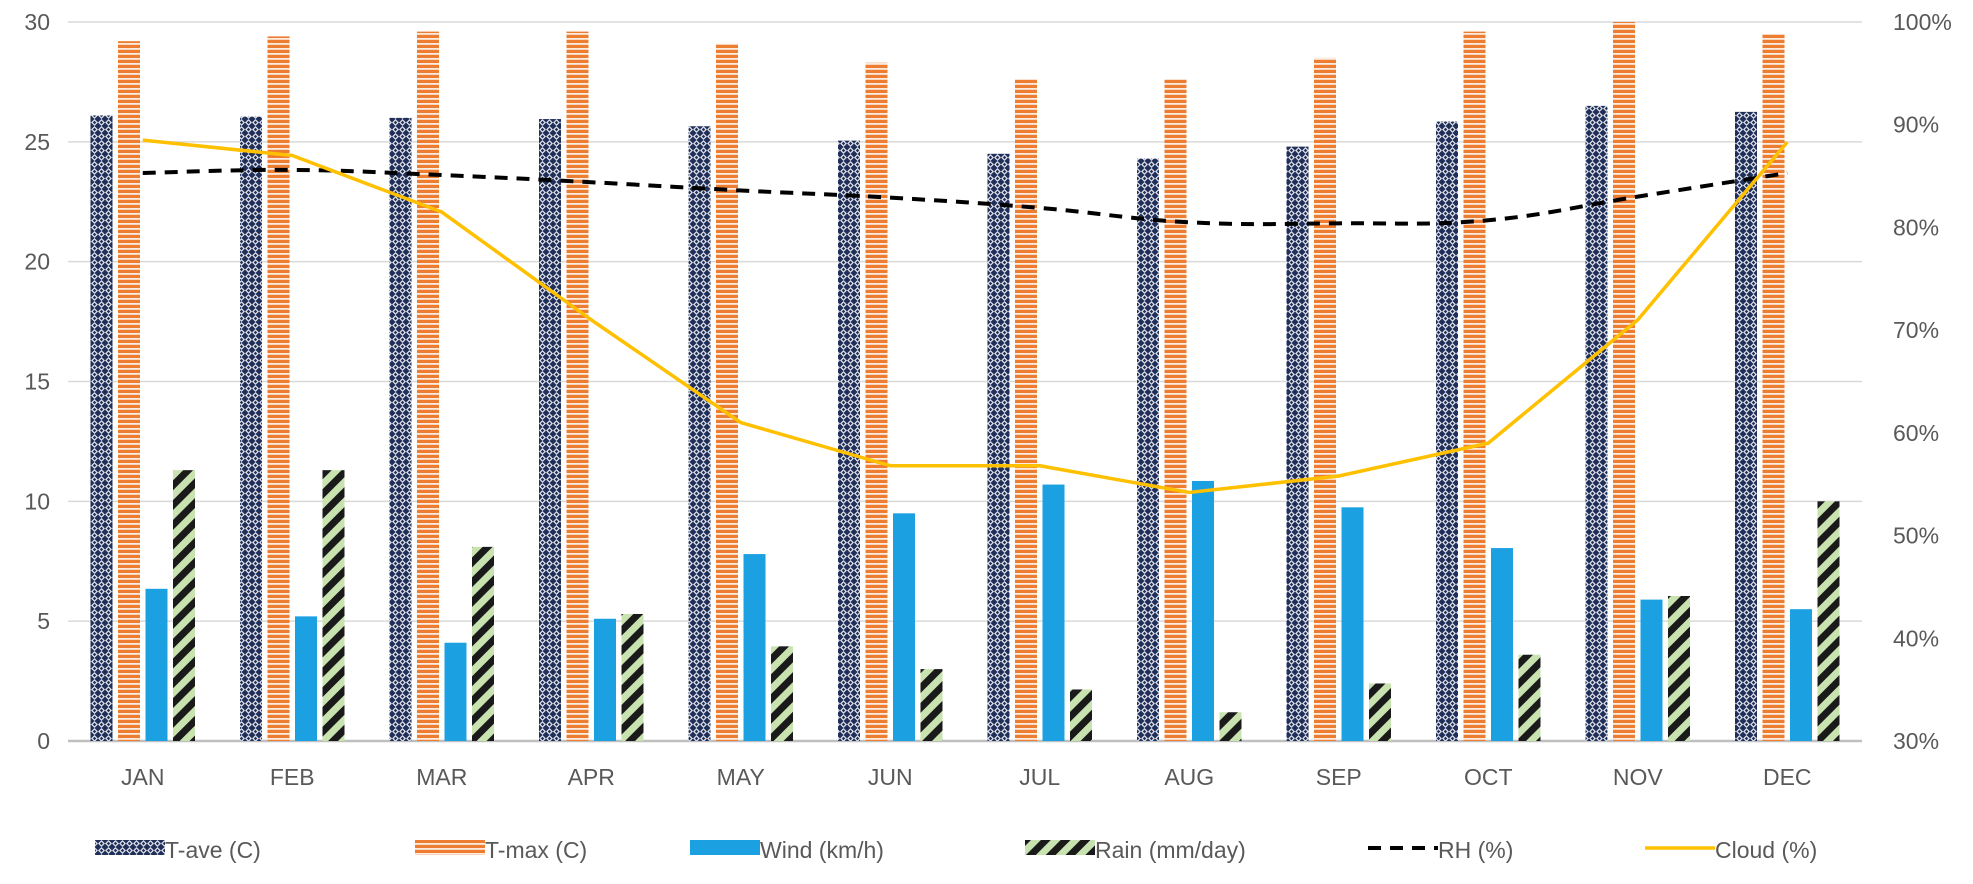  What do you see at coordinates (1475, 850) in the screenshot?
I see `legend-label: RH (%)` at bounding box center [1475, 850].